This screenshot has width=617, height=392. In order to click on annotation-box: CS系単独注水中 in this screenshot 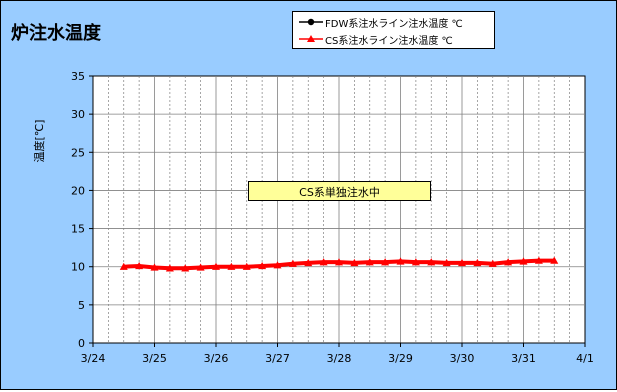, I will do `click(339, 191)`.